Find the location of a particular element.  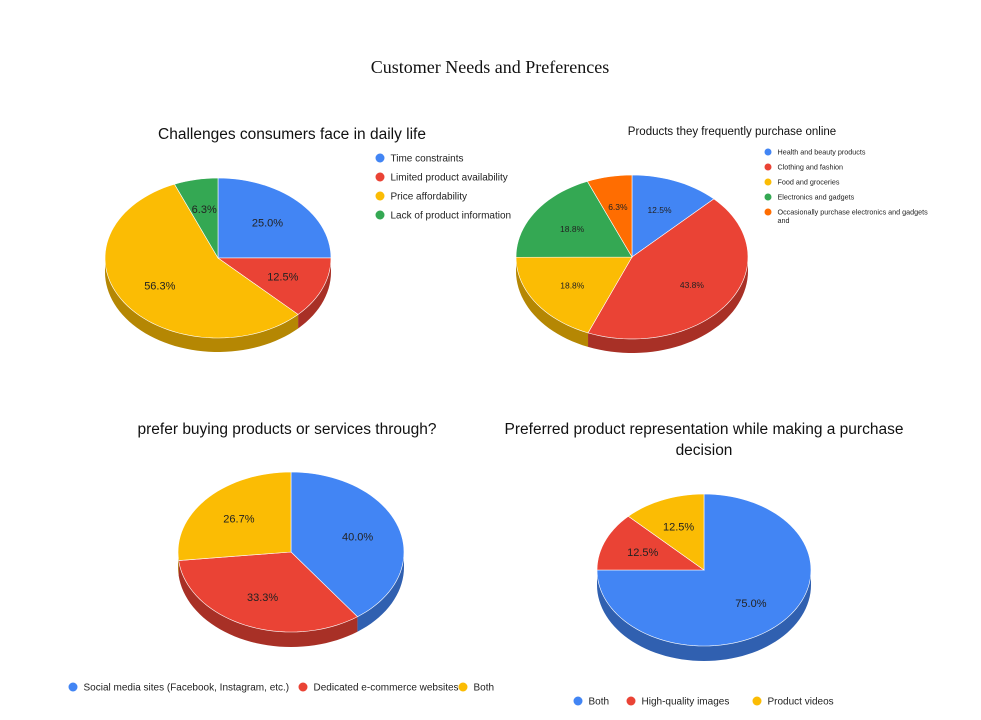

legend-label: Health and beauty products is located at coordinates (822, 152).